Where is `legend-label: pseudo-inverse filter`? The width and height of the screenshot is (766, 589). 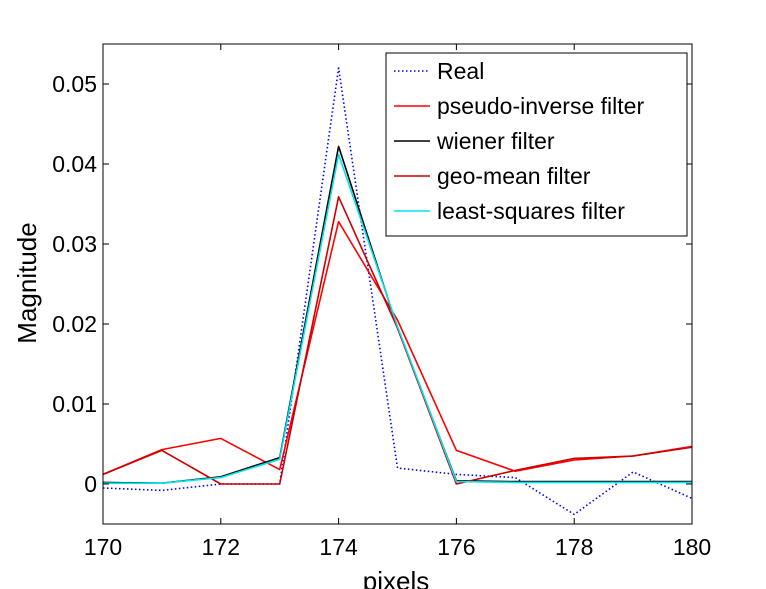 legend-label: pseudo-inverse filter is located at coordinates (540, 106).